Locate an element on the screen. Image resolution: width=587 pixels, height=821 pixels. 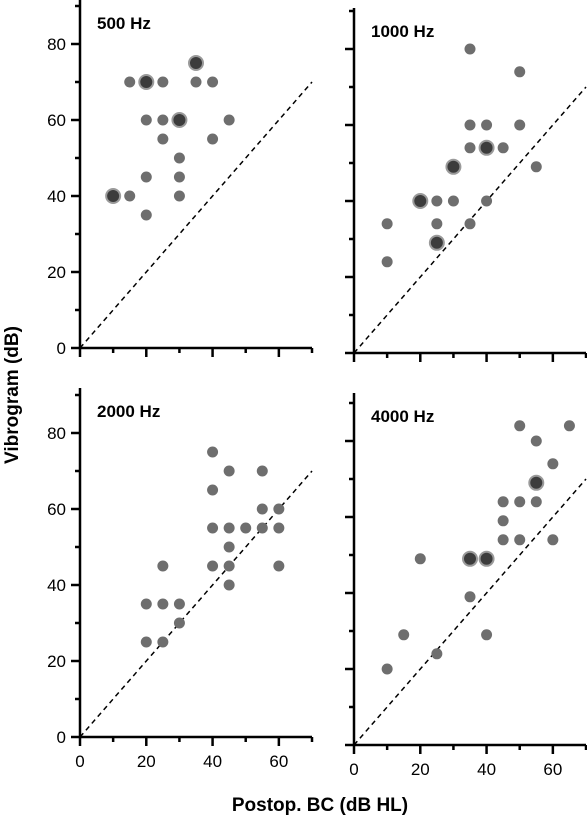
panel-title: 500 Hz is located at coordinates (124, 23).